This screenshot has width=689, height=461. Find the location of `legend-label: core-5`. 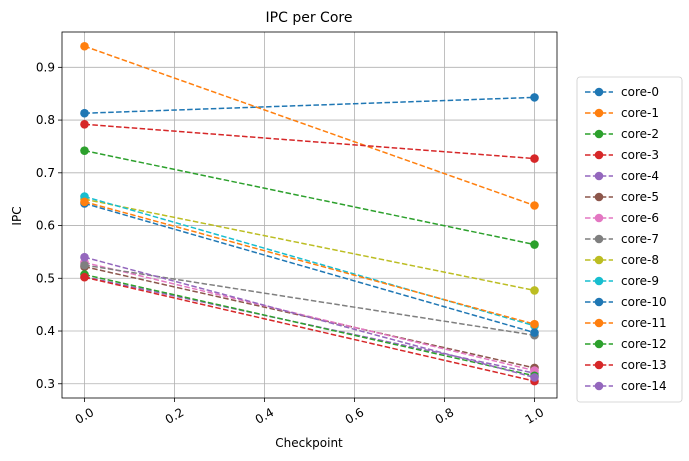

legend-label: core-5 is located at coordinates (640, 197).